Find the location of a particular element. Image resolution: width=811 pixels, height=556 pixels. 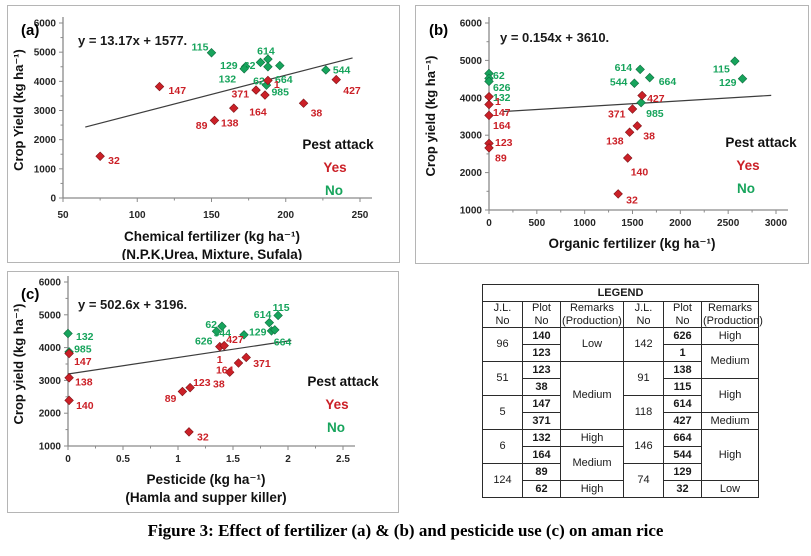

y-tick-label: 0 is located at coordinates (53, 199).